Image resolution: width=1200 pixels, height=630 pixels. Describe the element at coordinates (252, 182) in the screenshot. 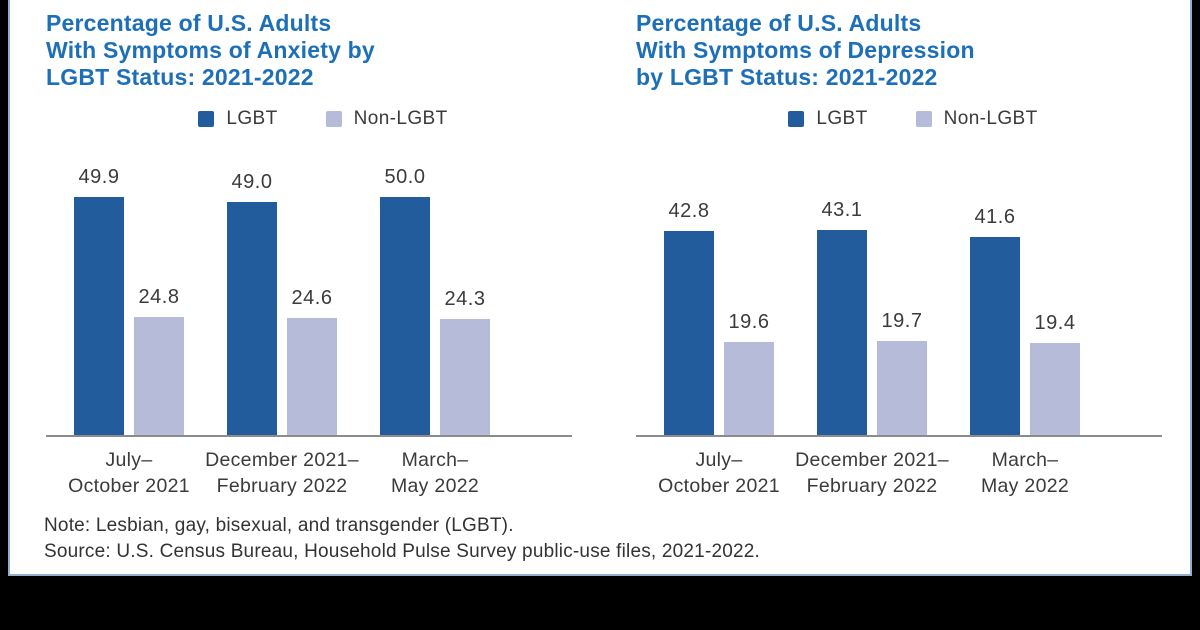

I see `bar-value-label: 49.0` at that location.